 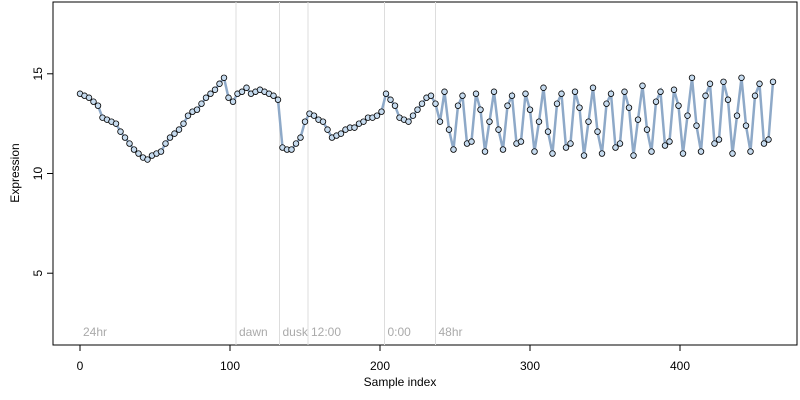 What do you see at coordinates (380, 366) in the screenshot?
I see `x-tick-label: 200` at bounding box center [380, 366].